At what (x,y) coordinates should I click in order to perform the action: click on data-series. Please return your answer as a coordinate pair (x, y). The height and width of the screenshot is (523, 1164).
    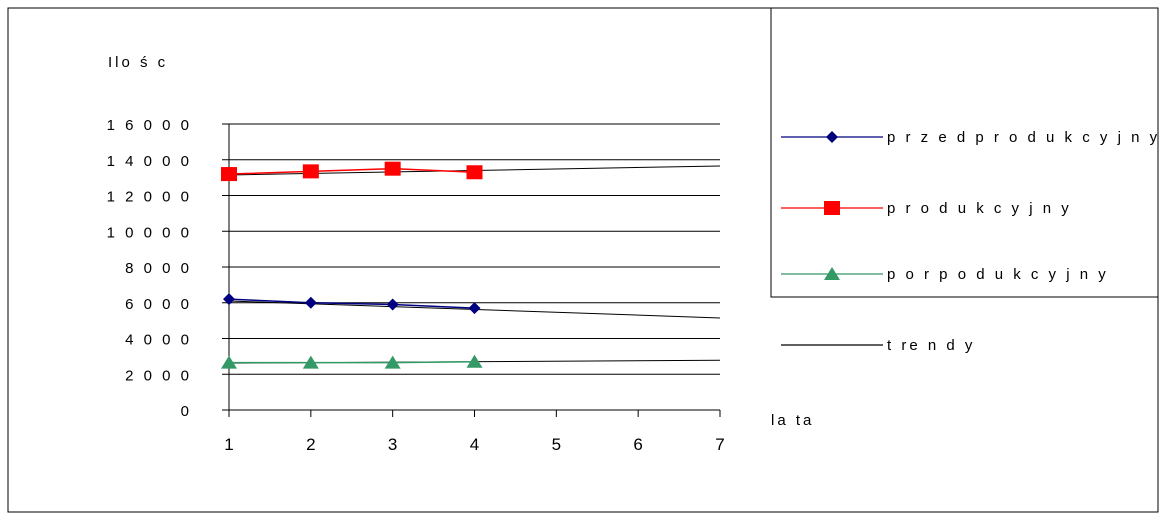
    Looking at the image, I should click on (352, 265).